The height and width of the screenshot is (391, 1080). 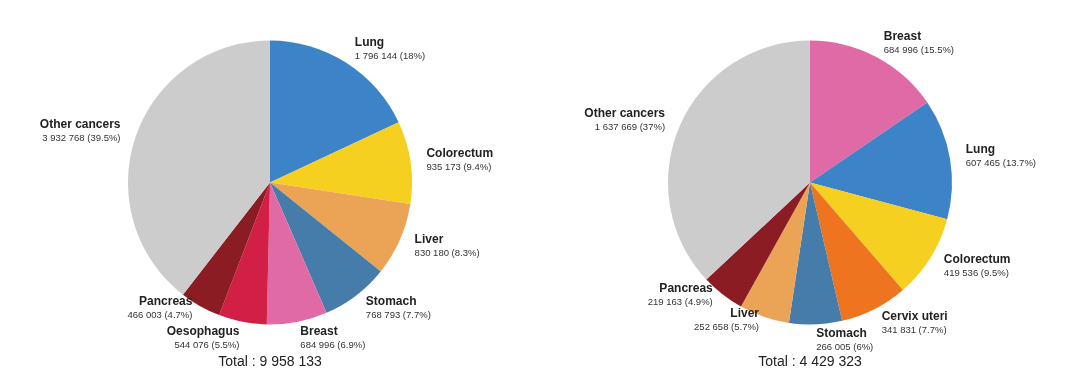 What do you see at coordinates (914, 316) in the screenshot?
I see `slice-label: Cervix uteri` at bounding box center [914, 316].